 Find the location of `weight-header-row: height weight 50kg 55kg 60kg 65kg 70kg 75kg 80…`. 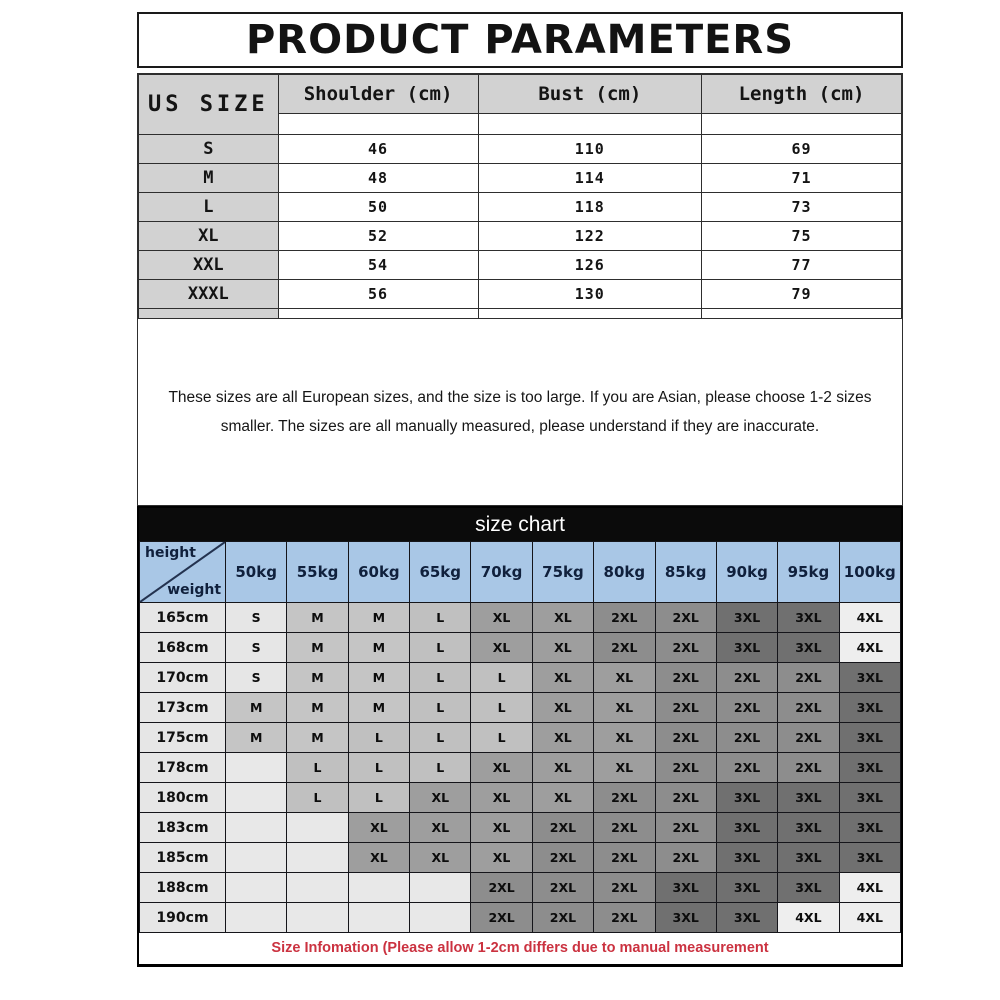

weight-header-row: height weight 50kg 55kg 60kg 65kg 70kg 75kg 80… is located at coordinates (520, 572).